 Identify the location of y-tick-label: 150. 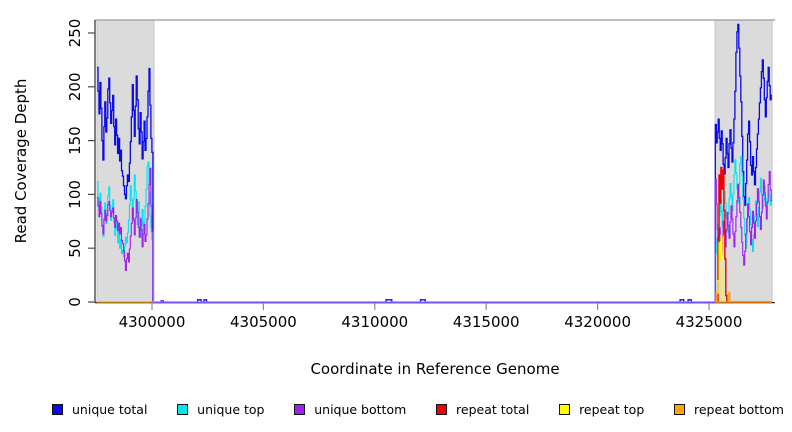
(75, 140).